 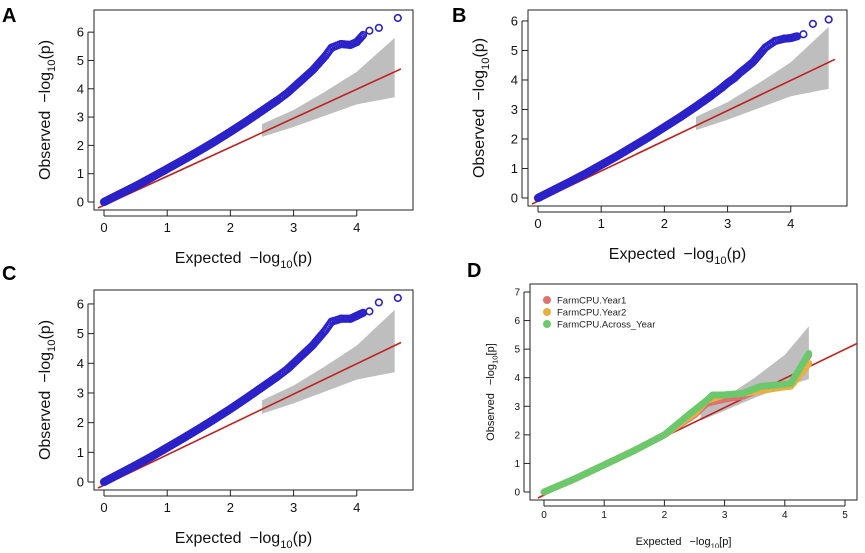 I want to click on panel-label: D, so click(x=474, y=271).